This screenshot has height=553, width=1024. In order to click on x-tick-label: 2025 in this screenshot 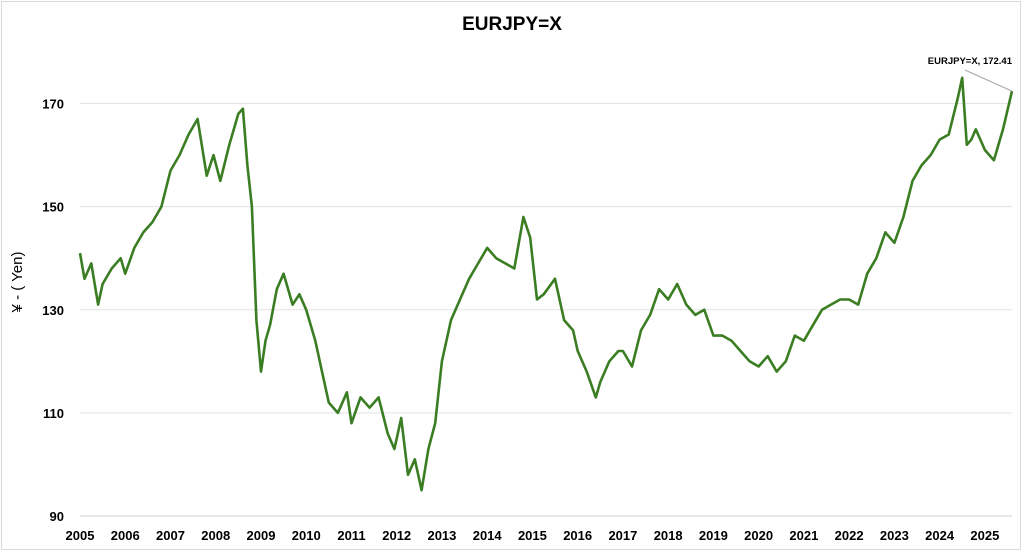, I will do `click(984, 535)`.